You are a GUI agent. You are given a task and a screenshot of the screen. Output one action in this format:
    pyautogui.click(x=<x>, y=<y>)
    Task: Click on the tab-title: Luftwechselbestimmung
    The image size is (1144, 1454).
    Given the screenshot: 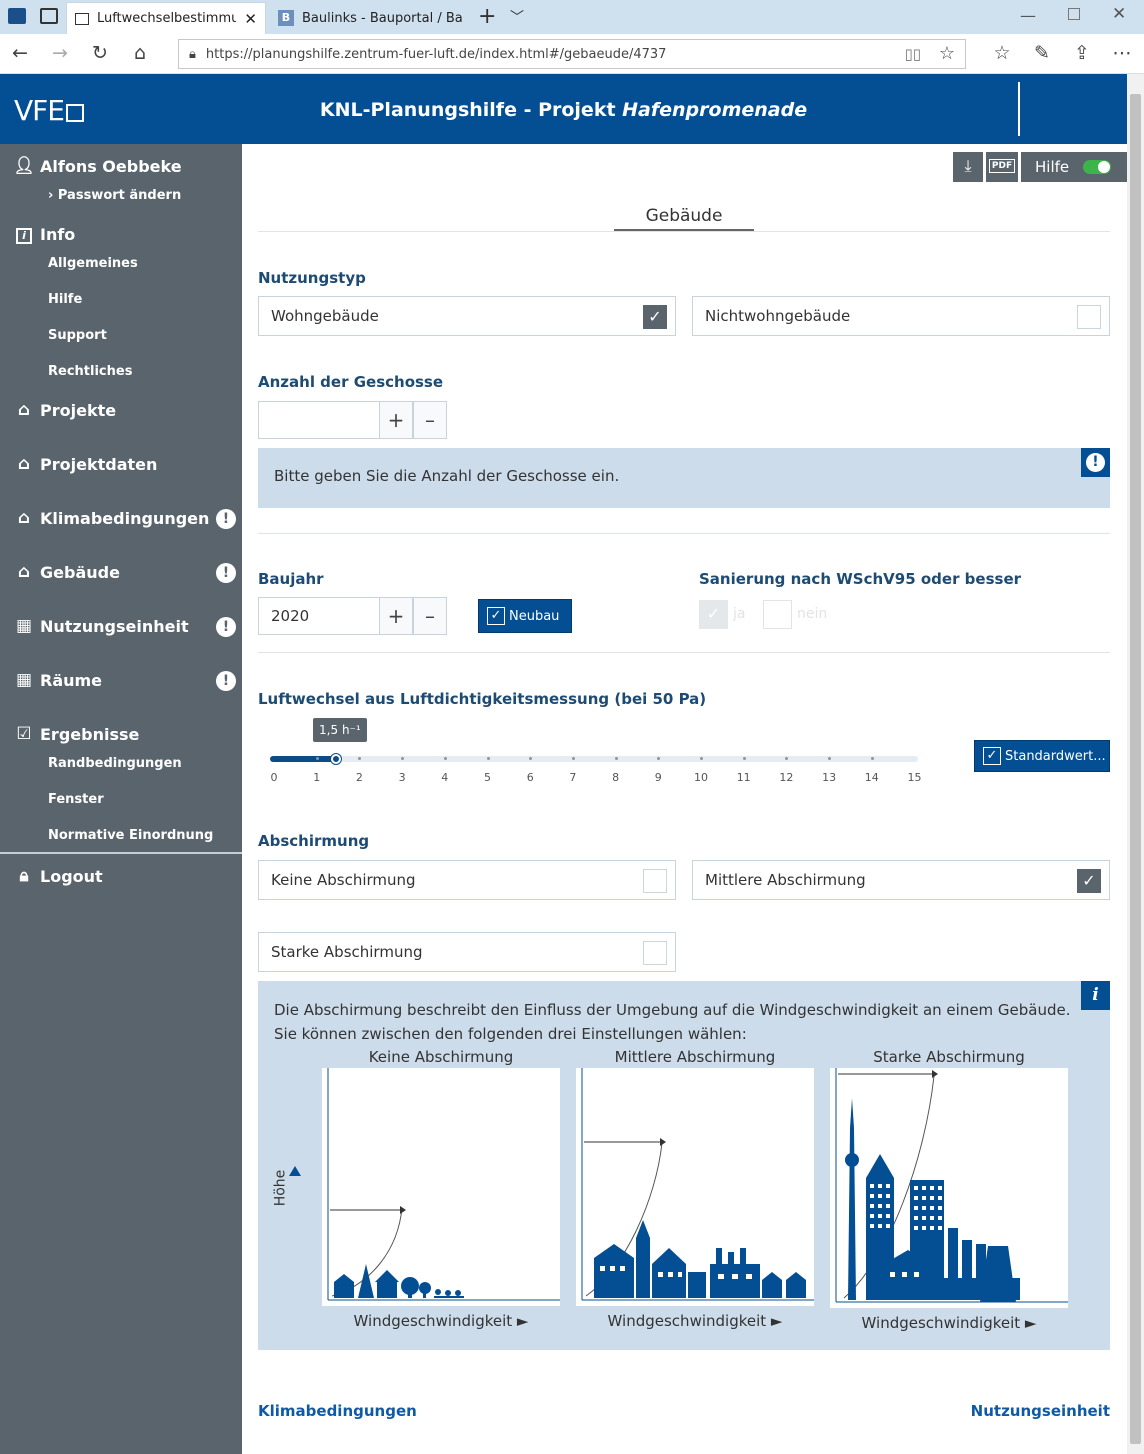 What is the action you would take?
    pyautogui.click(x=166, y=18)
    